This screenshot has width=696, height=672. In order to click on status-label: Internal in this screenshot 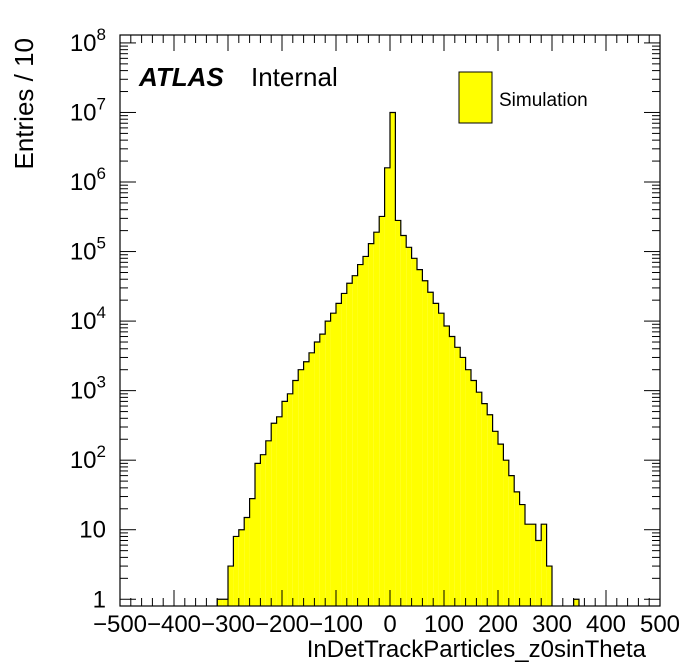, I will do `click(294, 77)`.